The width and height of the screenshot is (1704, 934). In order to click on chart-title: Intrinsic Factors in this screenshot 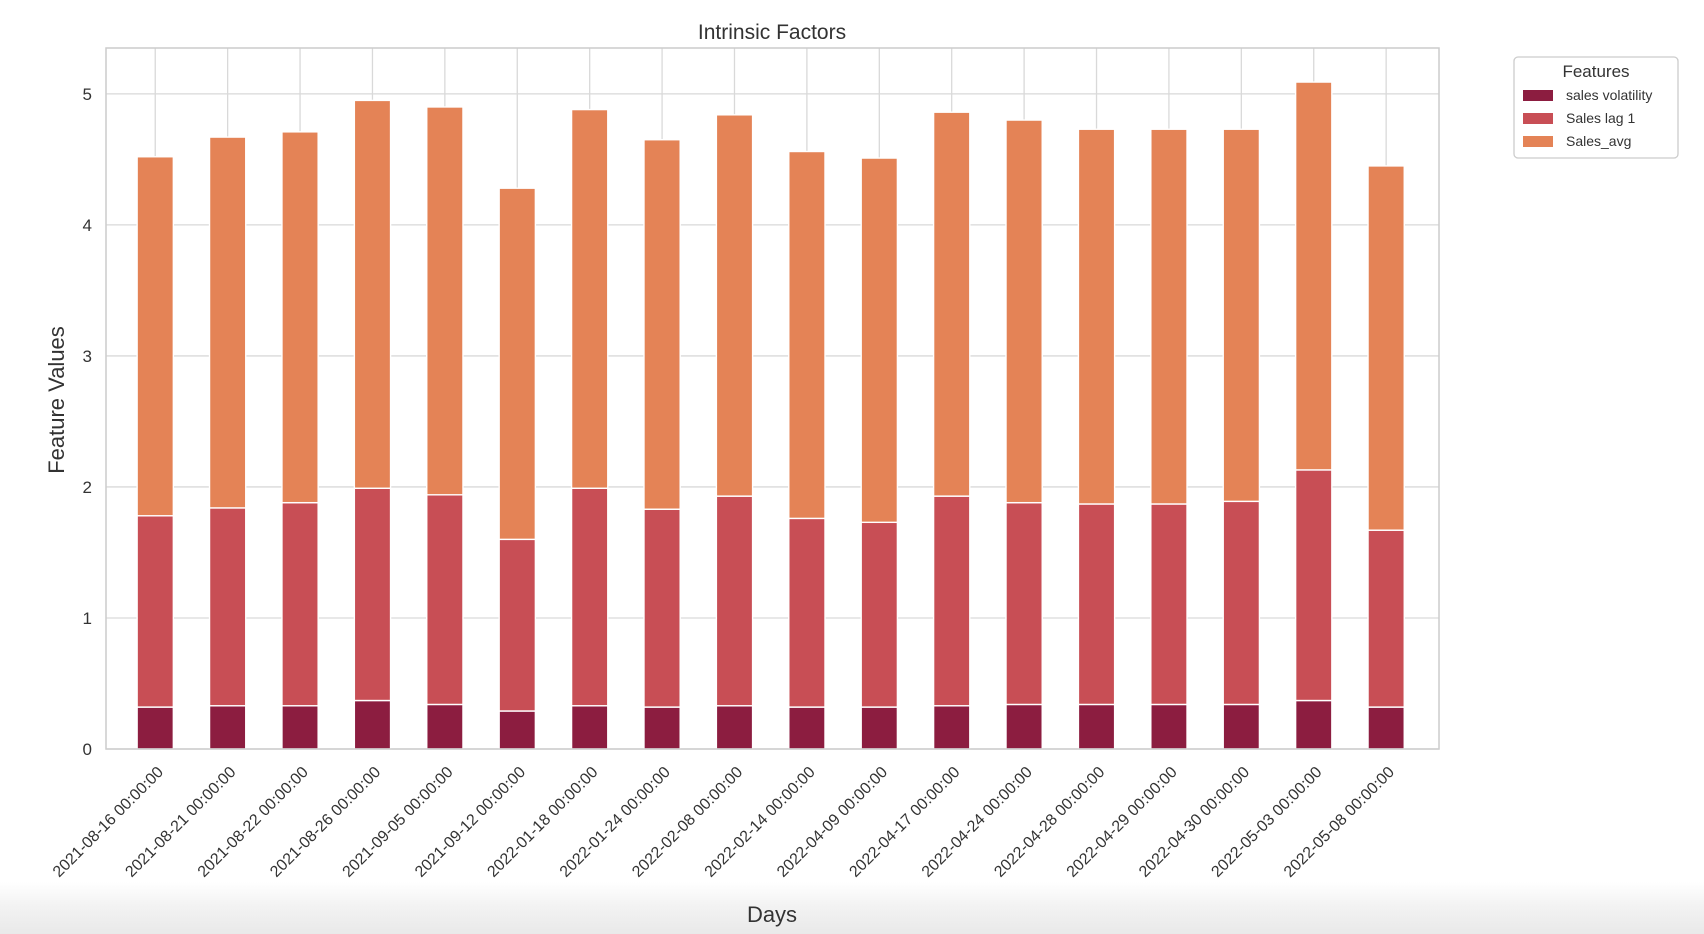, I will do `click(772, 32)`.